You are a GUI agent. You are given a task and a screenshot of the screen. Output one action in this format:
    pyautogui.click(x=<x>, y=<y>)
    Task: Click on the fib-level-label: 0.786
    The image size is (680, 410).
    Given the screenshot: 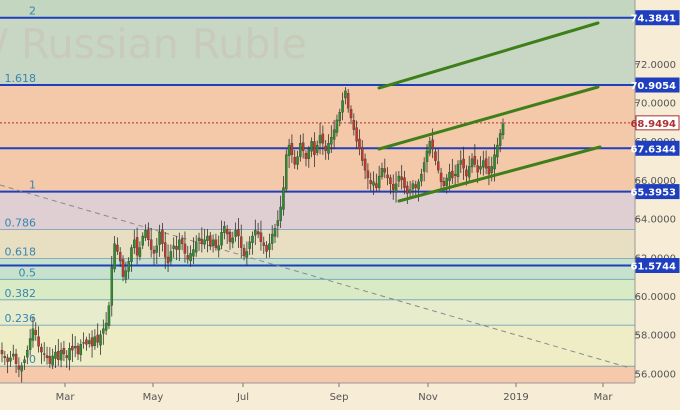 What is the action you would take?
    pyautogui.click(x=21, y=223)
    